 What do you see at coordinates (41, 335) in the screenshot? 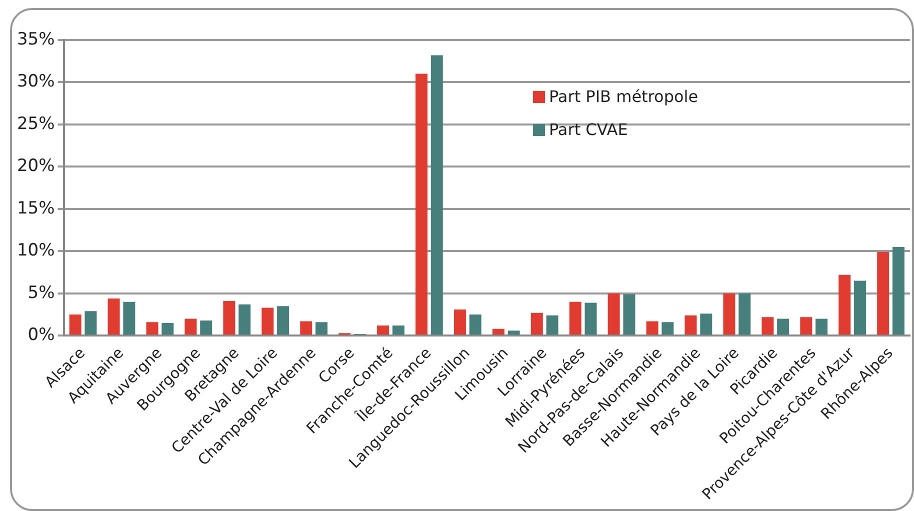
I see `y-tick-label: 0%` at bounding box center [41, 335].